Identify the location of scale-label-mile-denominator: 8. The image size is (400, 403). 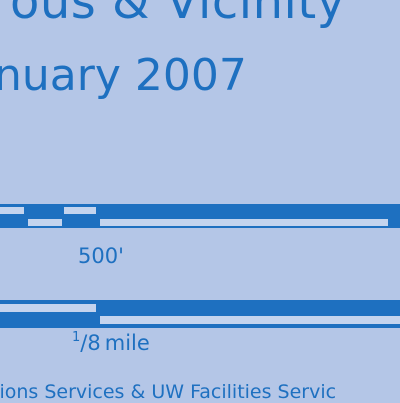
(94, 343).